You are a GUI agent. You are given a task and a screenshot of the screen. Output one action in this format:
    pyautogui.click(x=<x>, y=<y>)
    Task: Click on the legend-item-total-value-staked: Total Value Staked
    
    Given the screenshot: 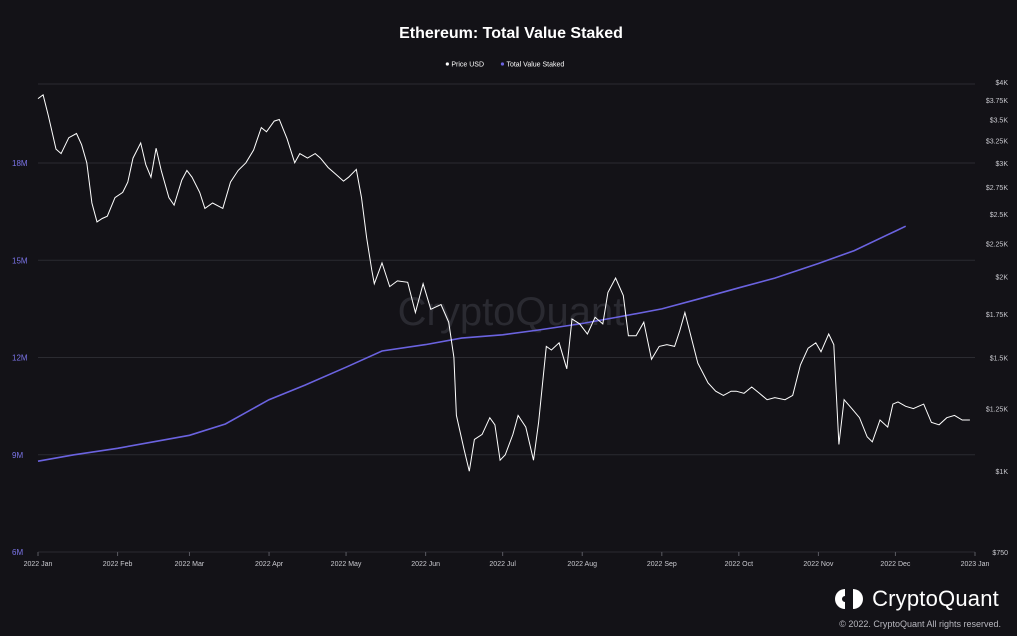 What is the action you would take?
    pyautogui.click(x=532, y=65)
    